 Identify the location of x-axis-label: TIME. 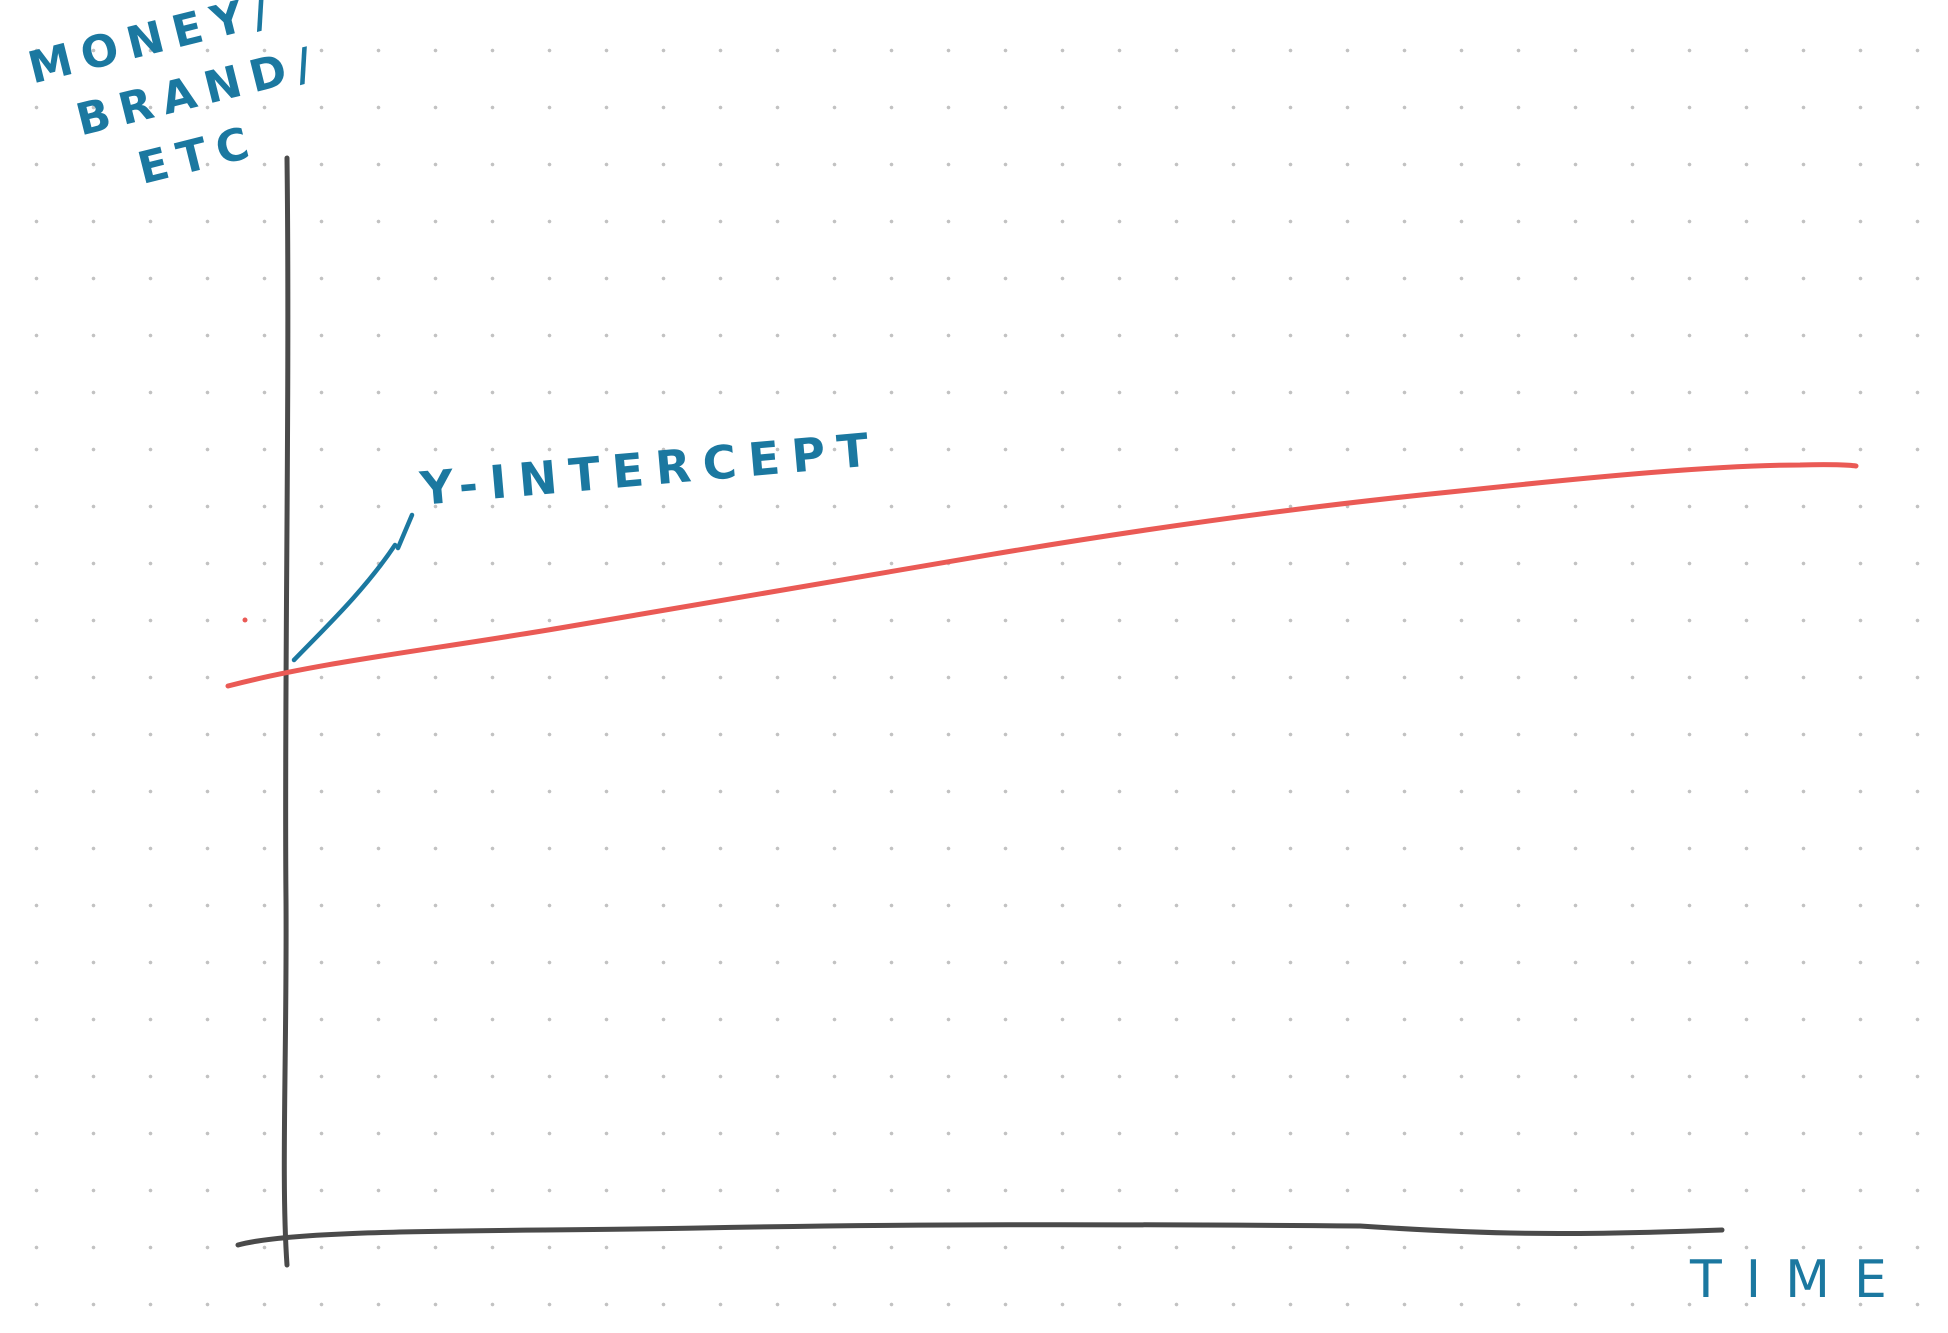
(1800, 1280).